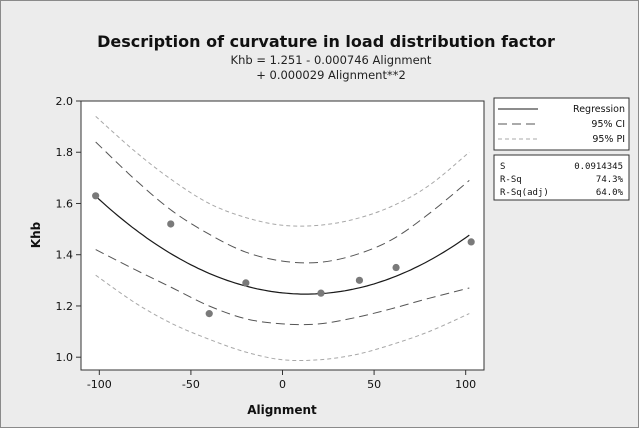 This screenshot has height=429, width=639. Describe the element at coordinates (608, 124) in the screenshot. I see `legend-ci-label: 95% CI` at that location.